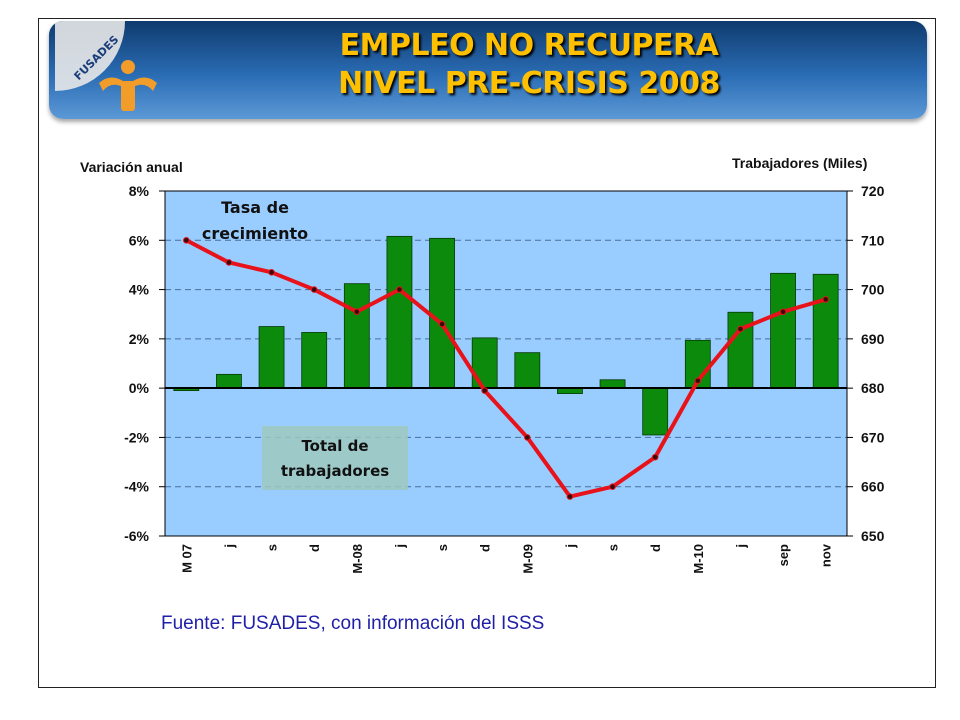 The width and height of the screenshot is (960, 720). What do you see at coordinates (873, 487) in the screenshot?
I see `right-tick-label: 660` at bounding box center [873, 487].